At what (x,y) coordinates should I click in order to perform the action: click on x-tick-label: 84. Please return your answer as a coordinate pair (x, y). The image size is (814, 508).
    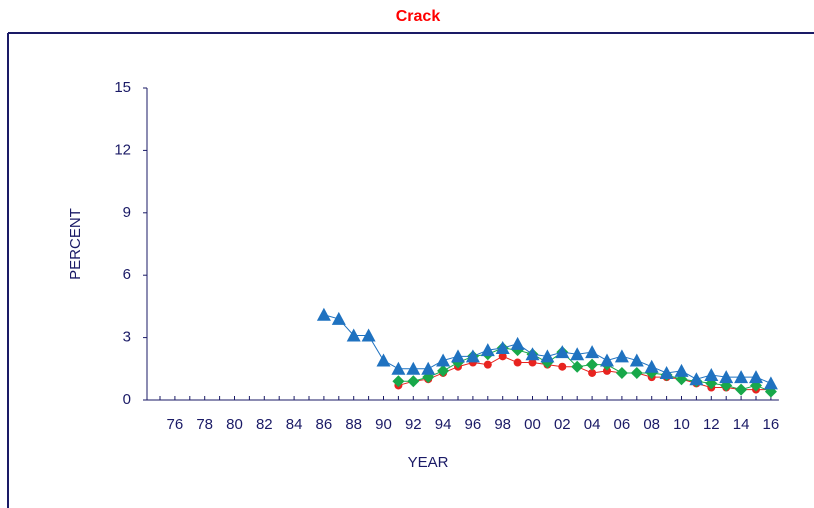
    Looking at the image, I should click on (294, 424).